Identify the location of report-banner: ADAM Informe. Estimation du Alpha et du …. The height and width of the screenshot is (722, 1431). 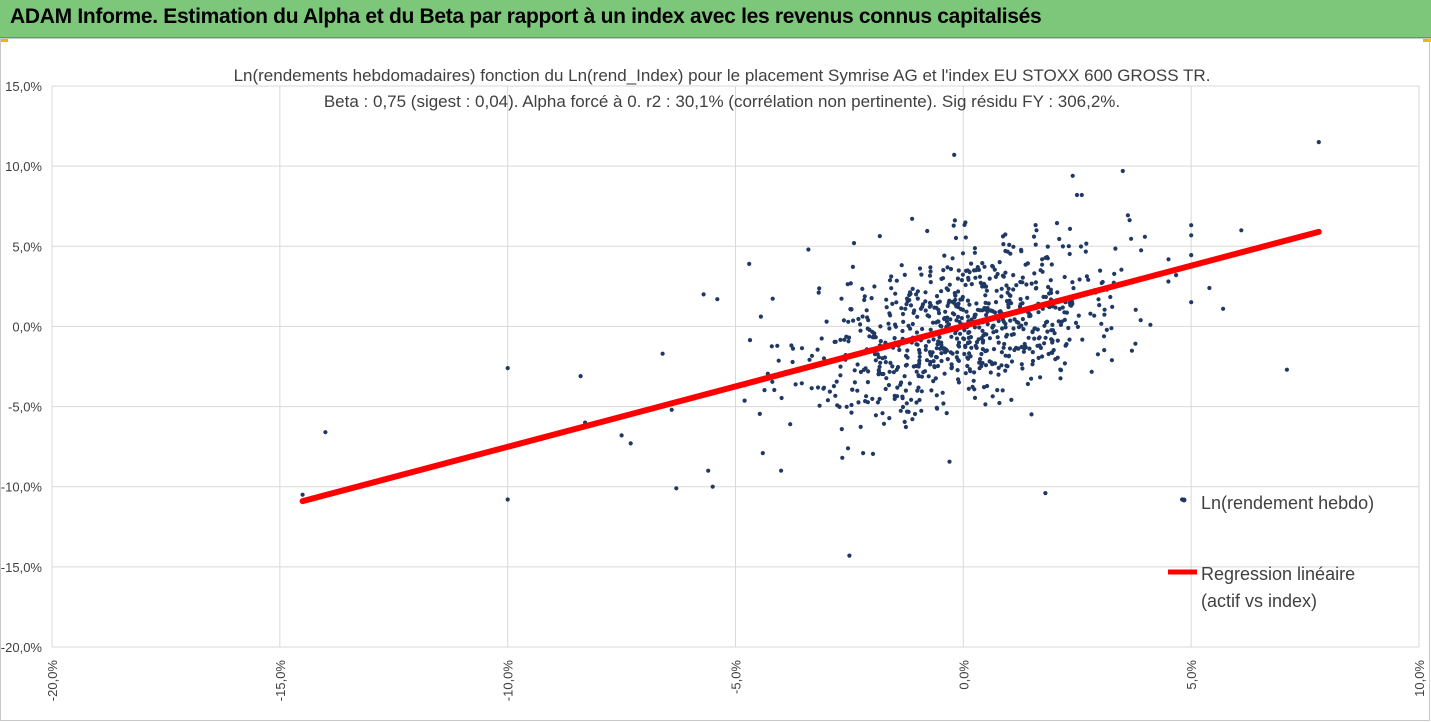
(715, 19).